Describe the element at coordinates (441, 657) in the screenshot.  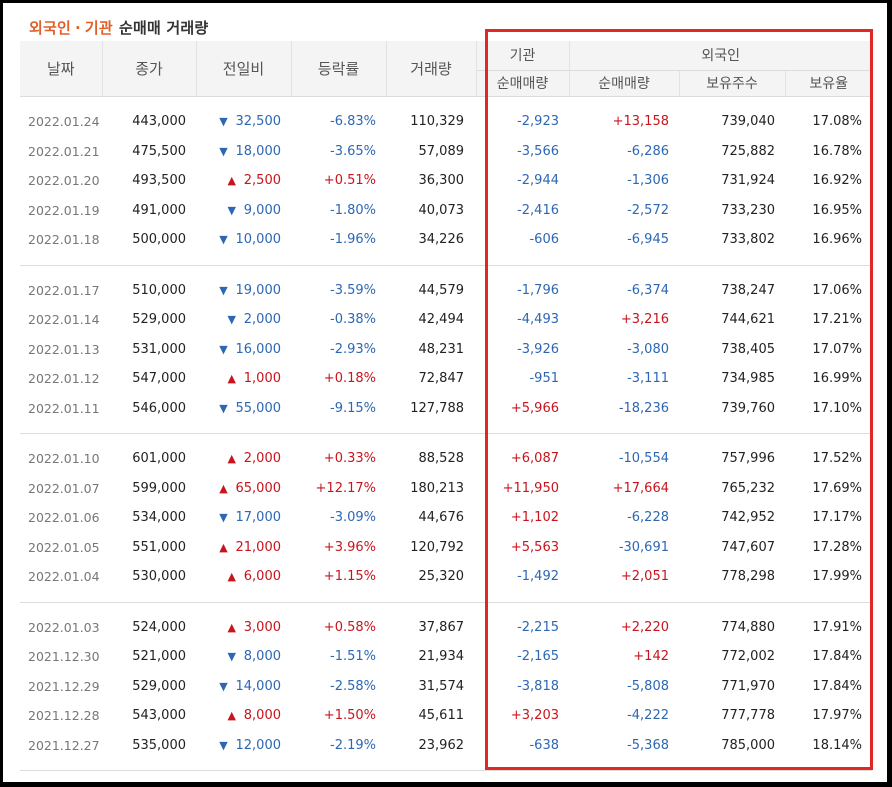
I see `cell-volume: 21,934` at that location.